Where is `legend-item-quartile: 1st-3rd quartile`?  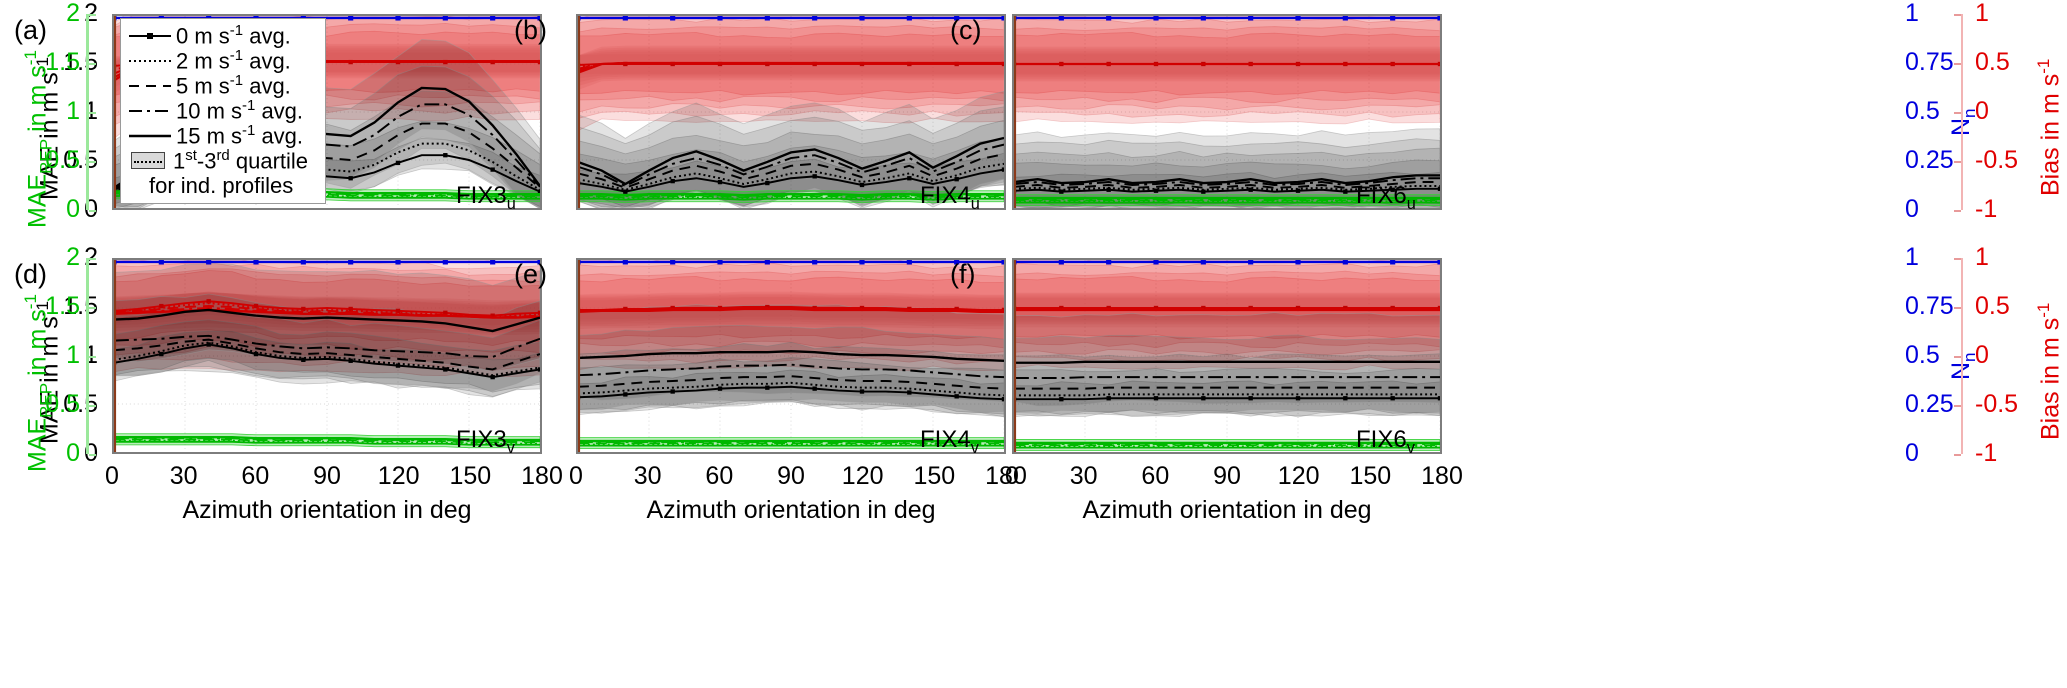 legend-item-quartile: 1st-3rd quartile is located at coordinates (222, 160).